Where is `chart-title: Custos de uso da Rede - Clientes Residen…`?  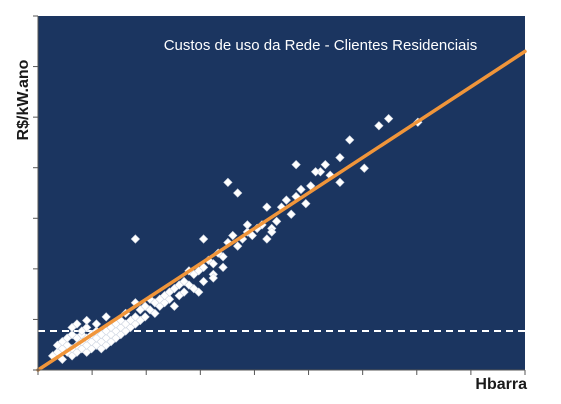
chart-title: Custos de uso da Rede - Clientes Residen… is located at coordinates (321, 45).